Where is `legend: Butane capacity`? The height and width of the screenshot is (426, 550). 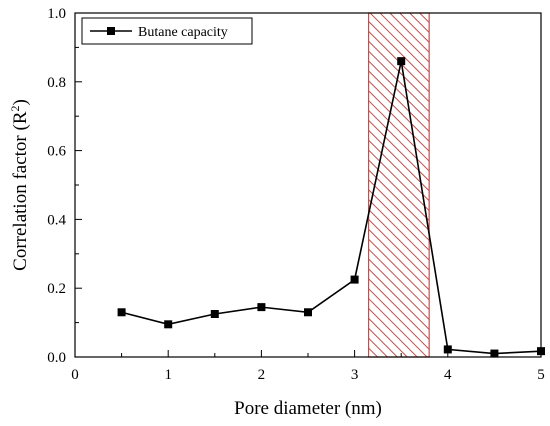
legend: Butane capacity is located at coordinates (167, 31).